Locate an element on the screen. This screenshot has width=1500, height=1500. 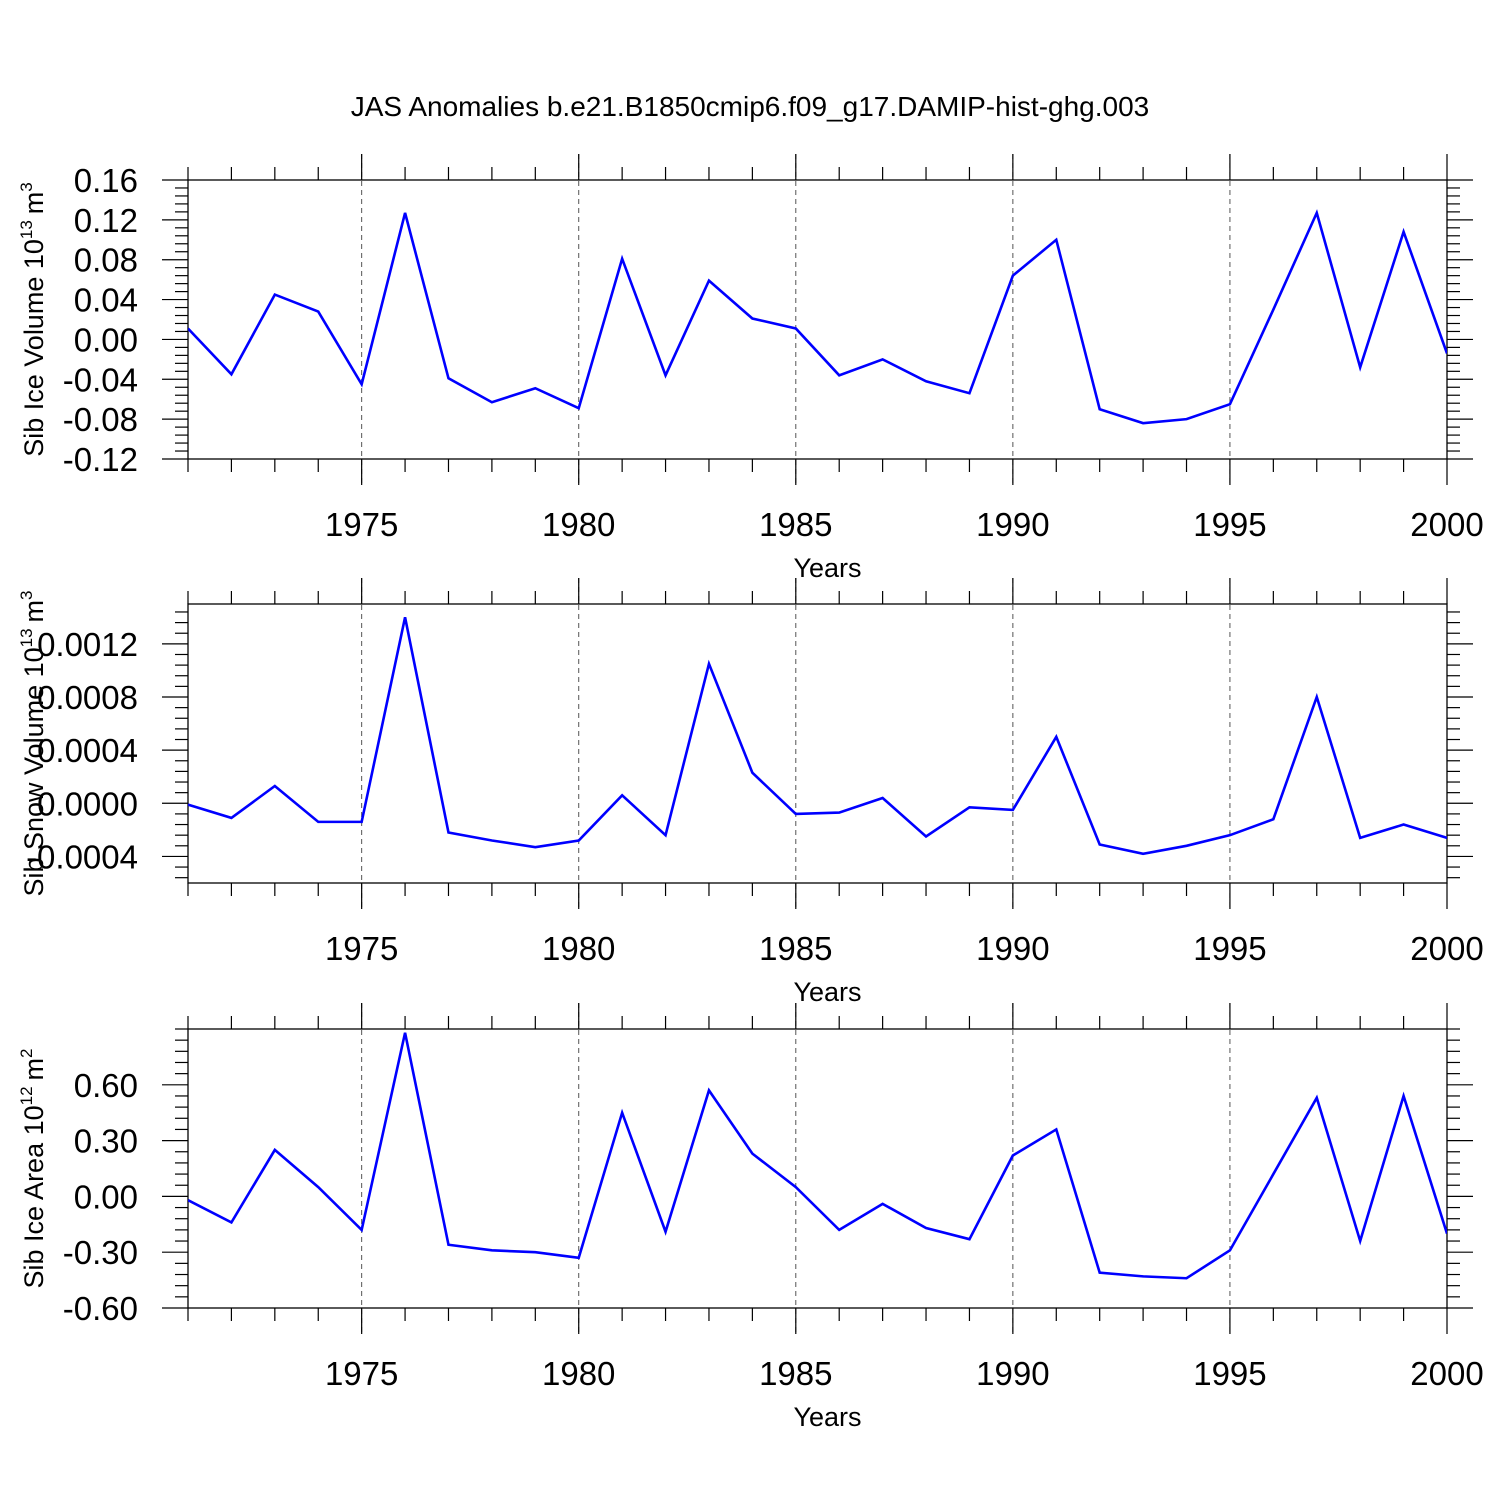
ytick-label: -0.12 is located at coordinates (100, 459).